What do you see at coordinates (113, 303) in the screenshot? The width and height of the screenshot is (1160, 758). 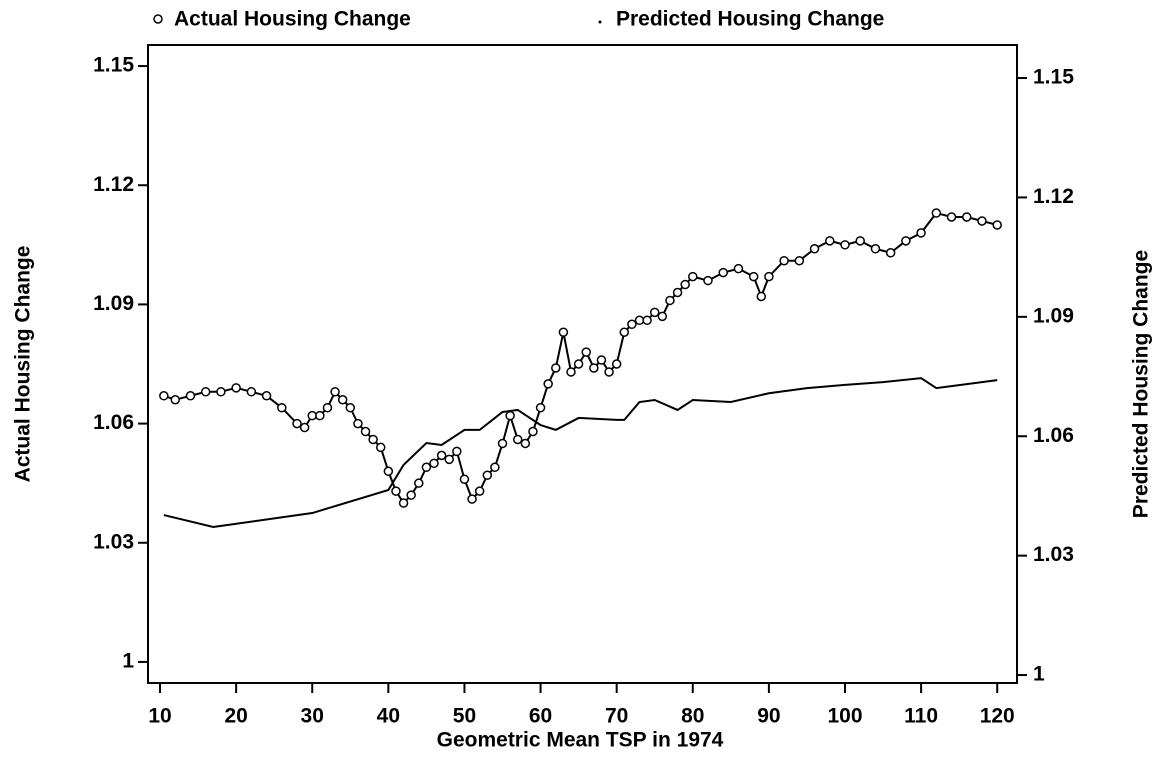 I see `y-tick-label: 1.09` at bounding box center [113, 303].